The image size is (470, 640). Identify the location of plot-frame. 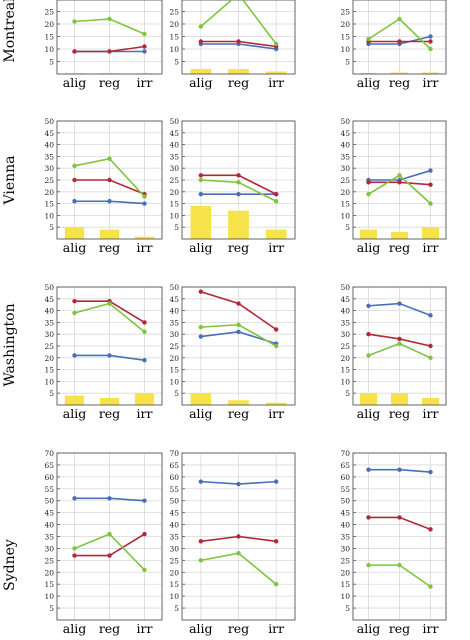
(238, 37).